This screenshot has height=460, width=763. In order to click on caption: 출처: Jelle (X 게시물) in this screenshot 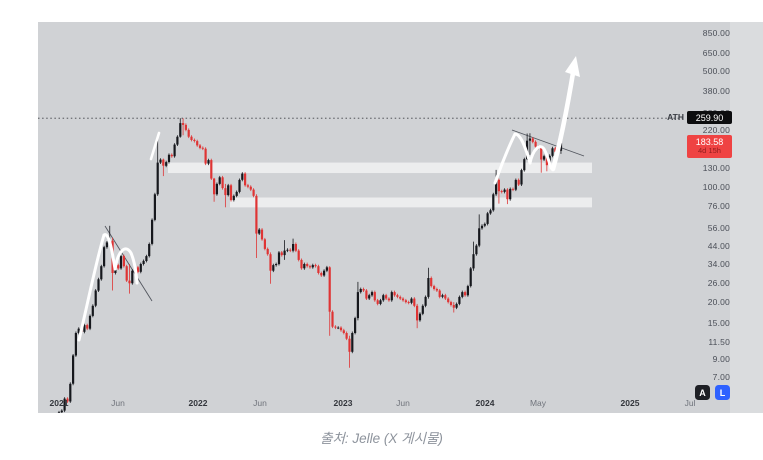, I will do `click(381, 438)`.